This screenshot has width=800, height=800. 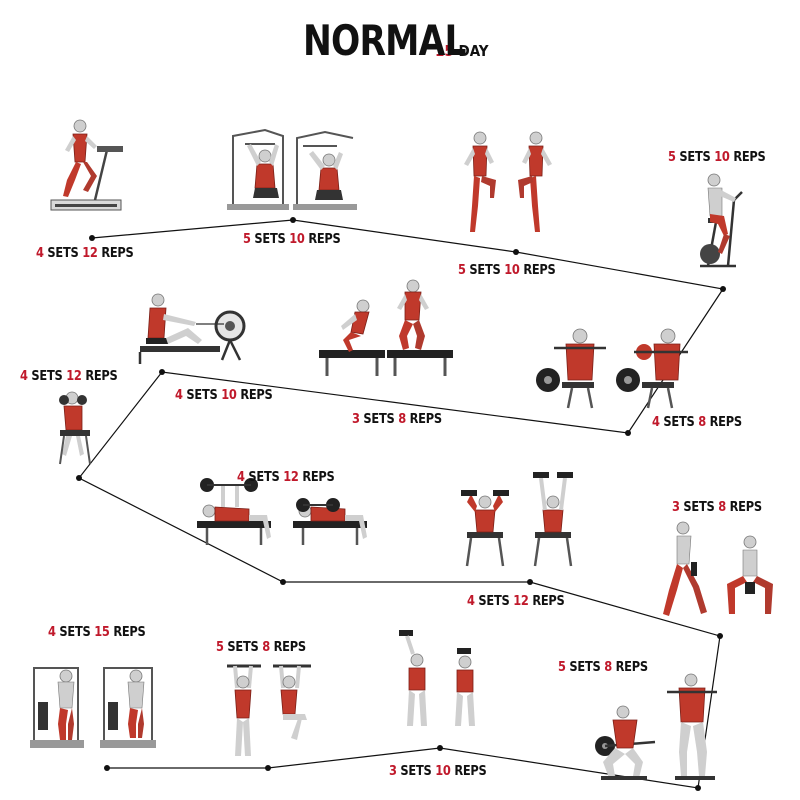 I want to click on lat-pulldown-machine-icon, so click(x=292, y=169).